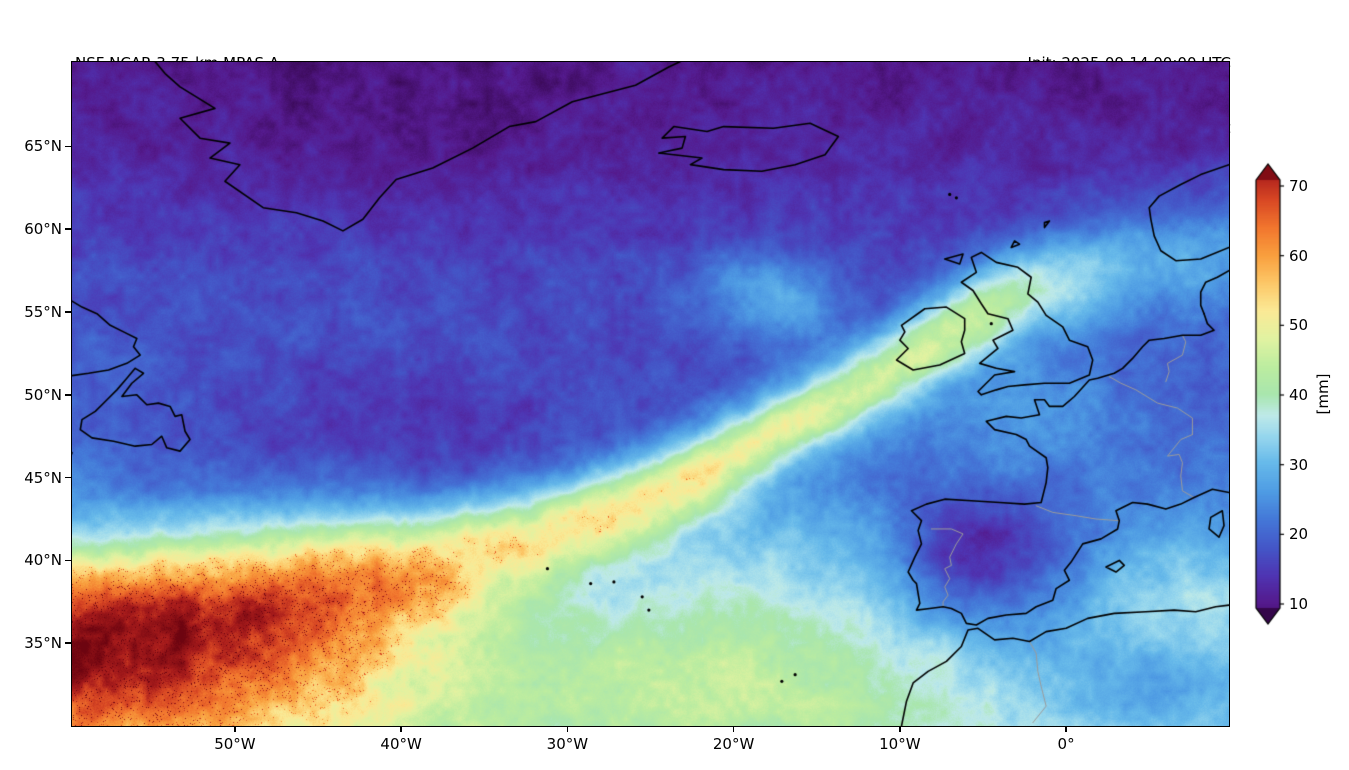  I want to click on colorbar-tick-label: 70, so click(1299, 186).